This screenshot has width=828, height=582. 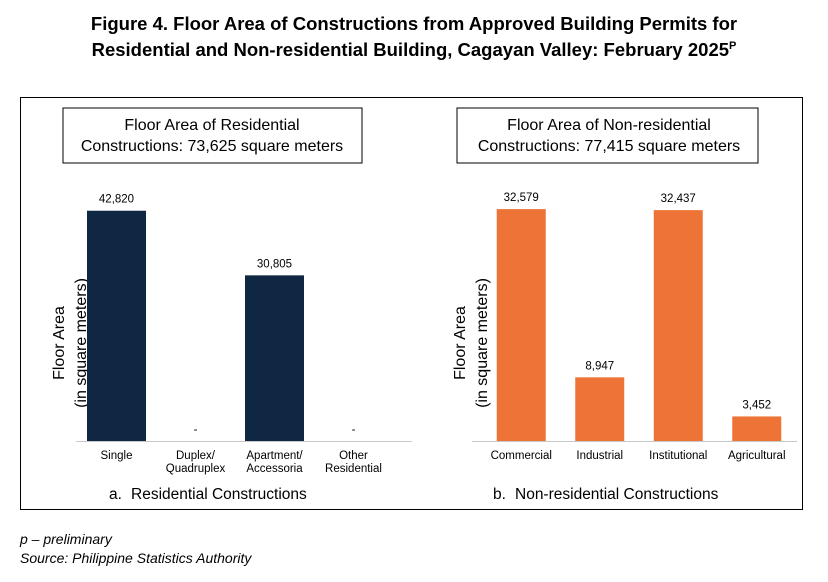 I want to click on non-residential-title-box, so click(x=607, y=135).